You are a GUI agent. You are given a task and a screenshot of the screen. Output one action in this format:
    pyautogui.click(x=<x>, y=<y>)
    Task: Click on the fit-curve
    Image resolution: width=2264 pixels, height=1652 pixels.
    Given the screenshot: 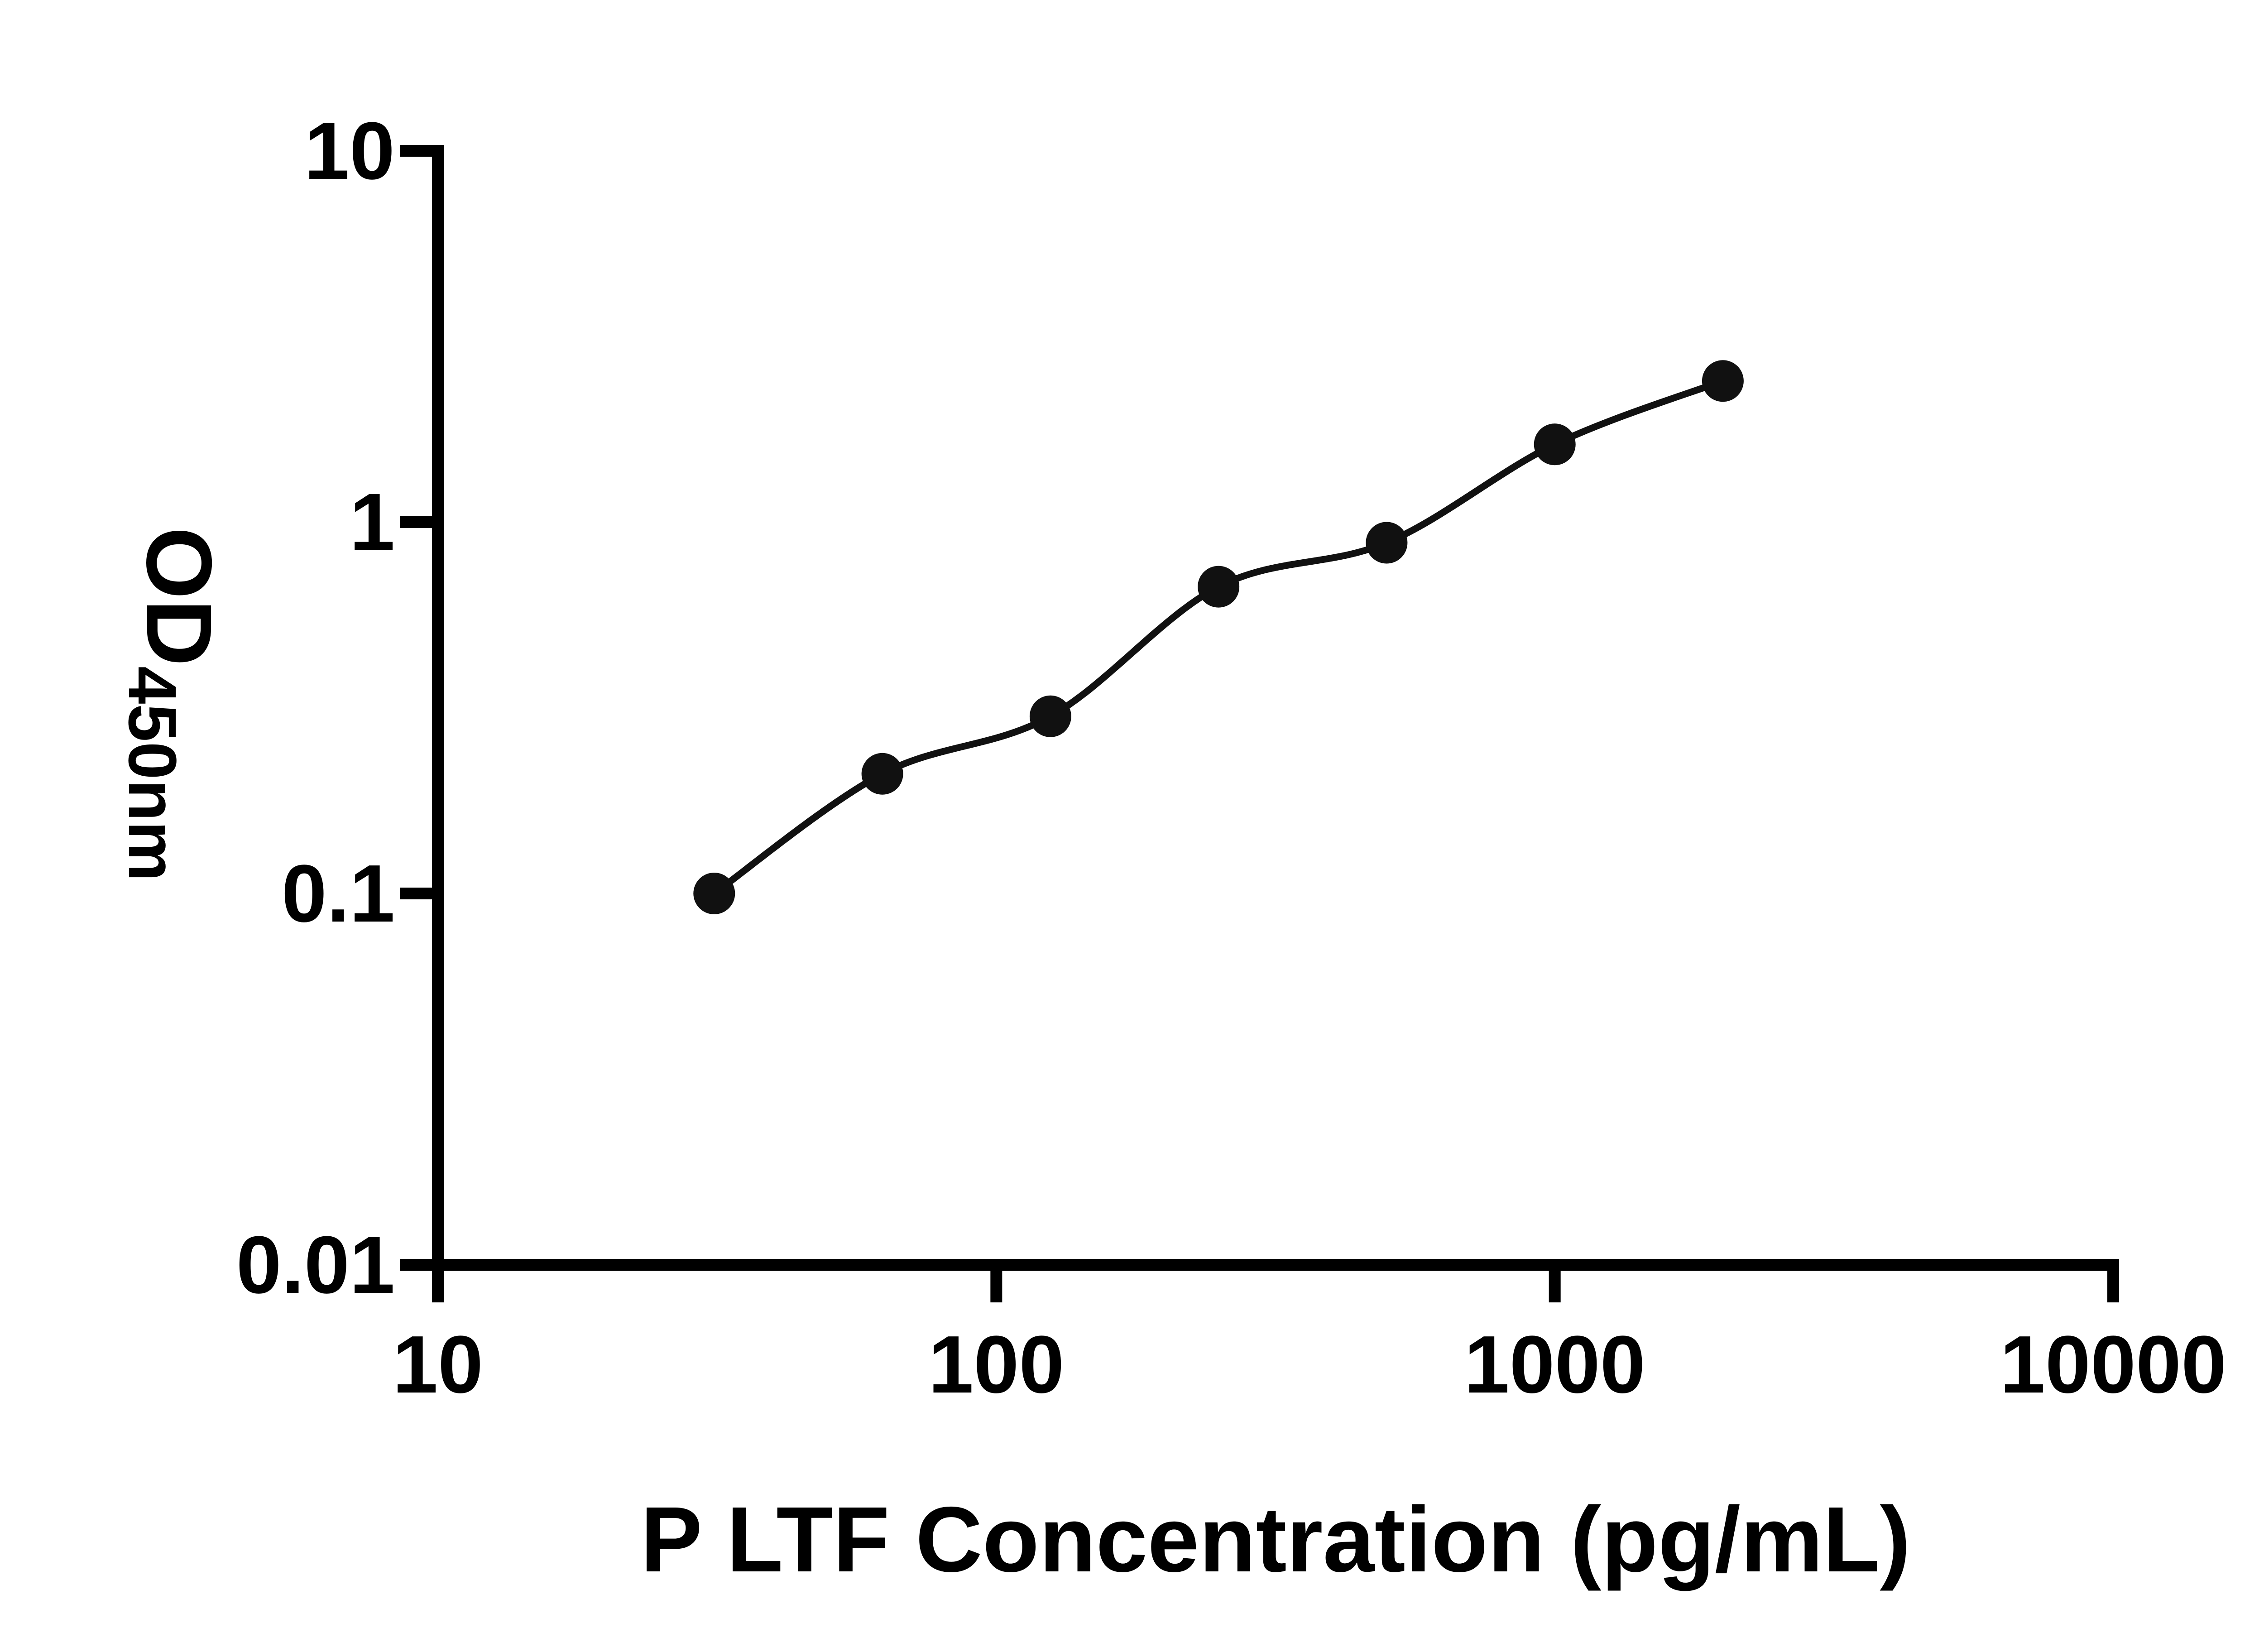 What is the action you would take?
    pyautogui.click(x=1218, y=637)
    